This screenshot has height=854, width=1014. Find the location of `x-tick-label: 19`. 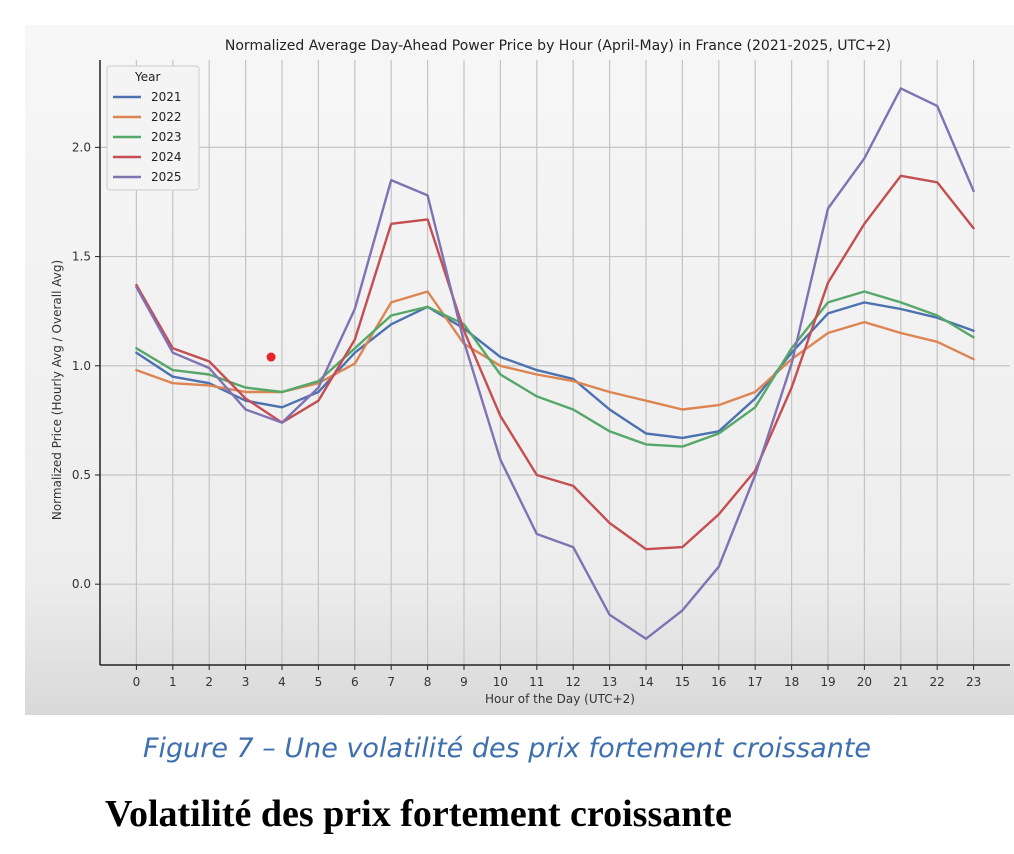

x-tick-label: 19 is located at coordinates (827, 682).